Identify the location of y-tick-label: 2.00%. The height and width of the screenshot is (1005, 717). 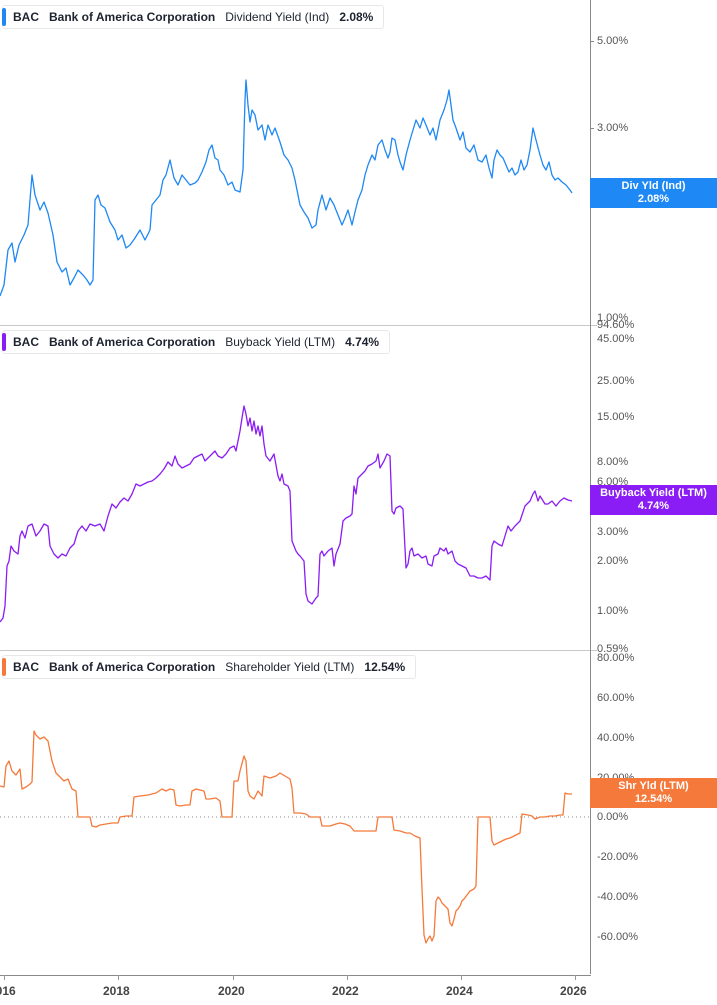
(613, 561).